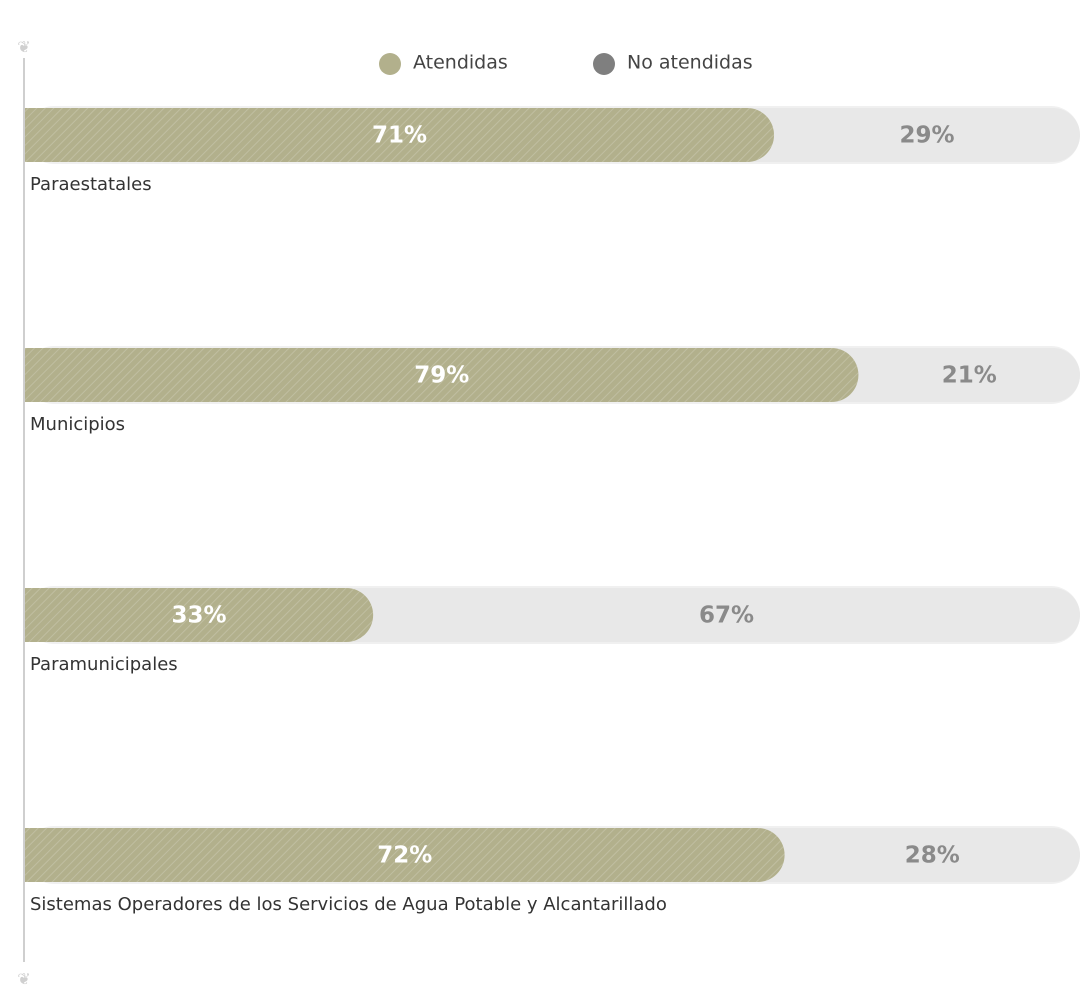 The image size is (1085, 992). Describe the element at coordinates (932, 856) in the screenshot. I see `value-label: 28%` at that location.